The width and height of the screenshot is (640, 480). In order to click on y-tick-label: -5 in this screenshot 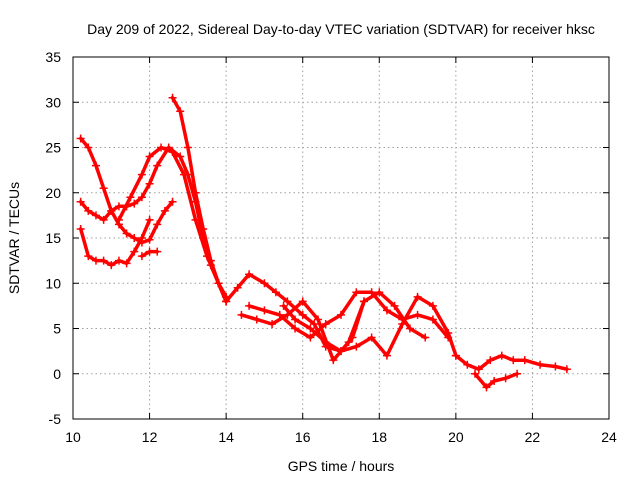, I will do `click(55, 419)`.